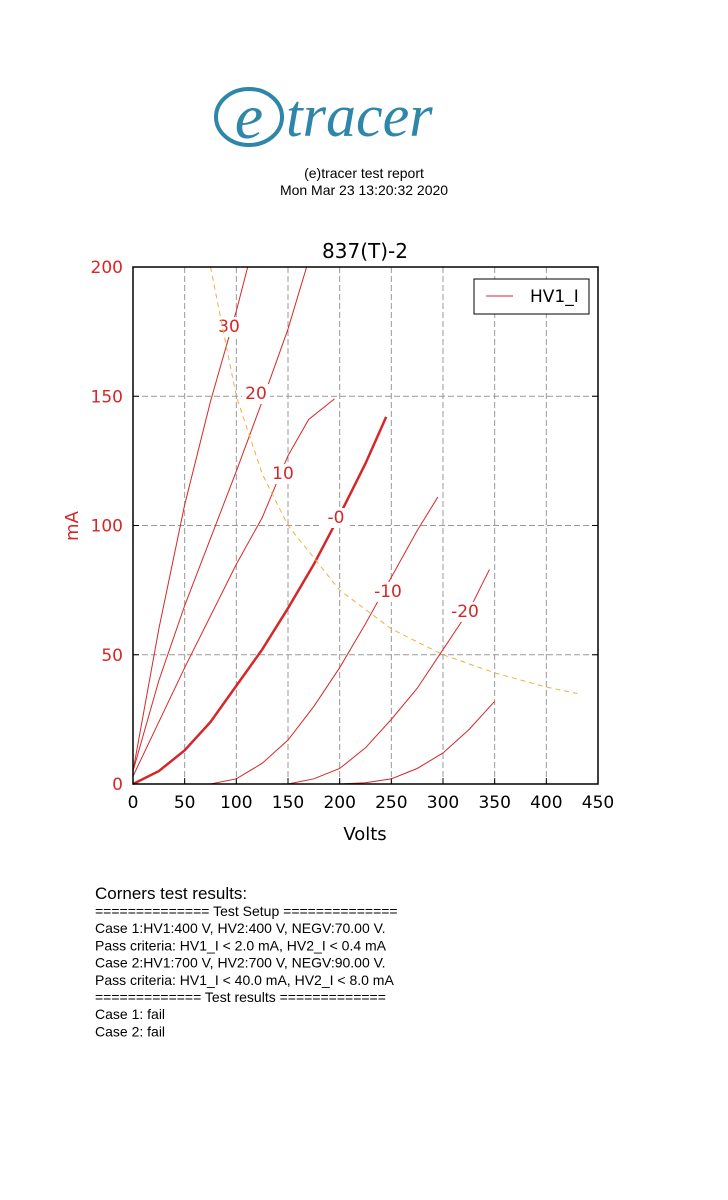 This screenshot has height=1200, width=728. I want to click on legend-label: HV1_I, so click(554, 297).